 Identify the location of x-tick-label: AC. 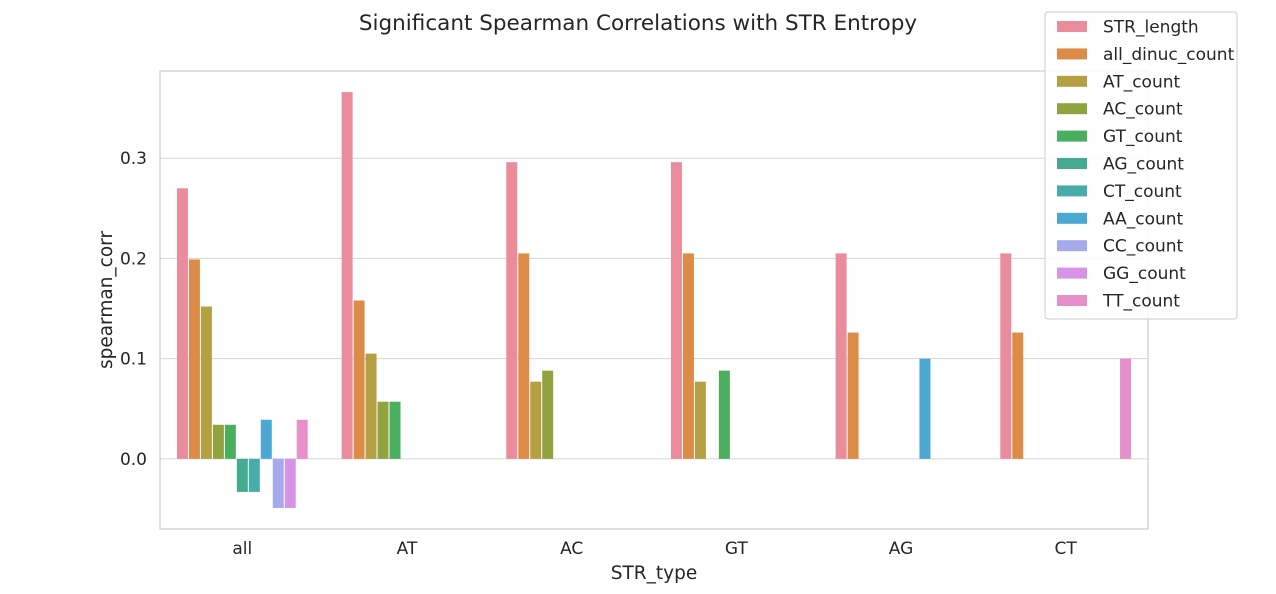
(571, 549).